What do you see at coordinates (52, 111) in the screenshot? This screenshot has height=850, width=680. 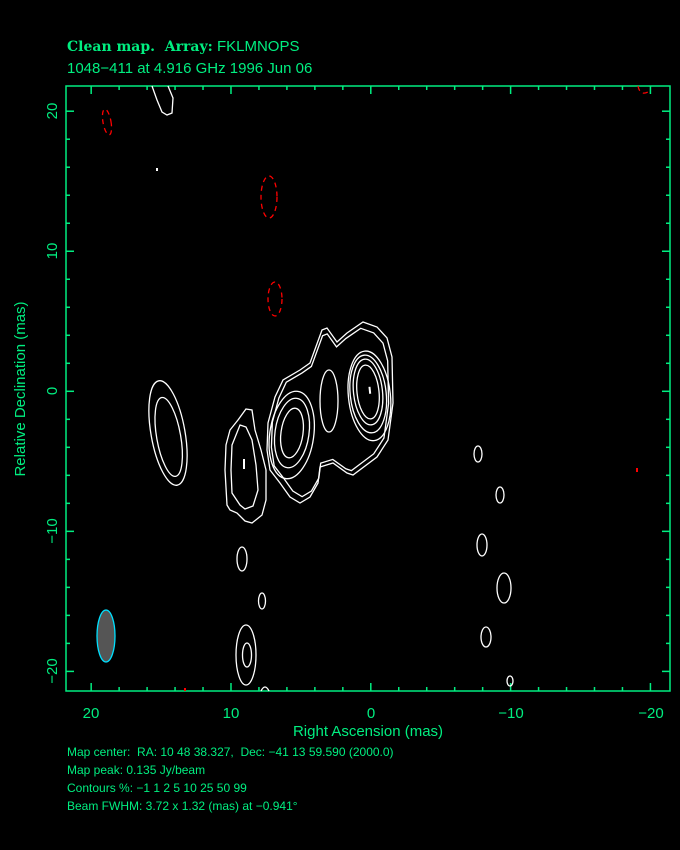 I see `y-tick-label: 20` at bounding box center [52, 111].